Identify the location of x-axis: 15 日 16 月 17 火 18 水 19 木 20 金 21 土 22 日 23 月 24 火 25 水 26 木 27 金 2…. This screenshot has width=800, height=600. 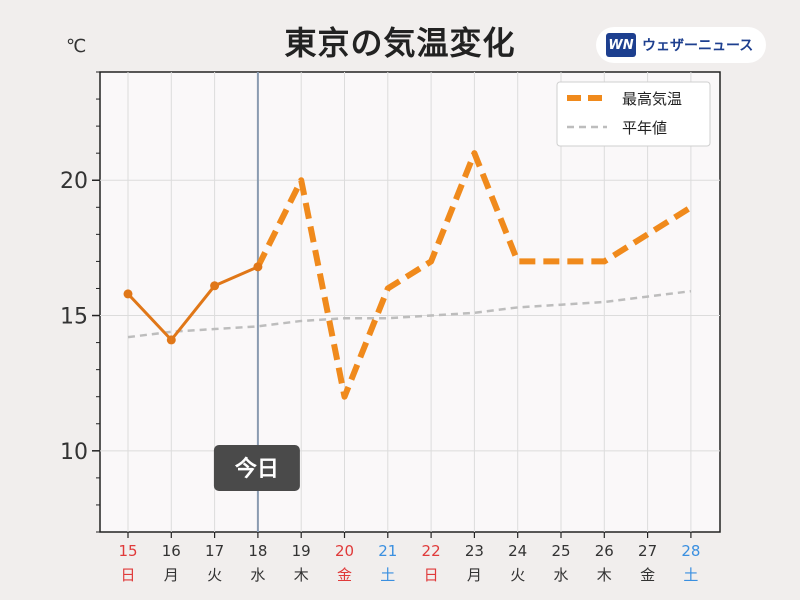
(409, 558).